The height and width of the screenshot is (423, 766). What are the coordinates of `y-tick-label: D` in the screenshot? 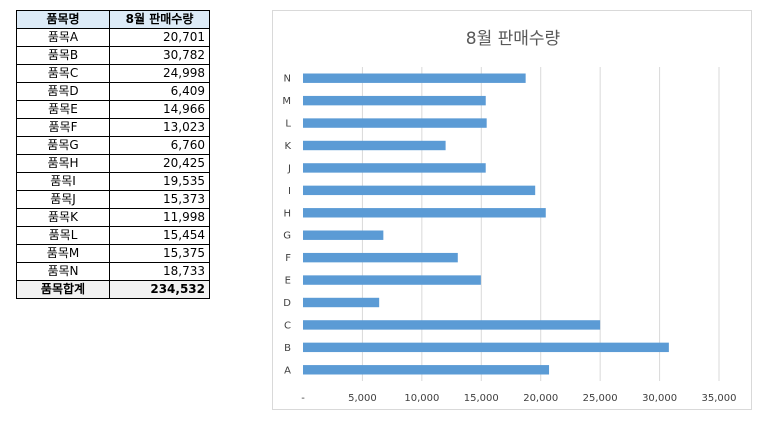 It's located at (287, 303).